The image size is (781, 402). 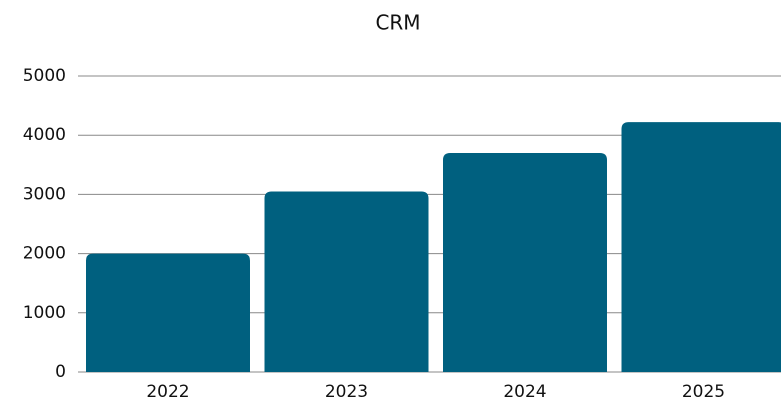 I want to click on y-tick-label: 3000, so click(x=44, y=194).